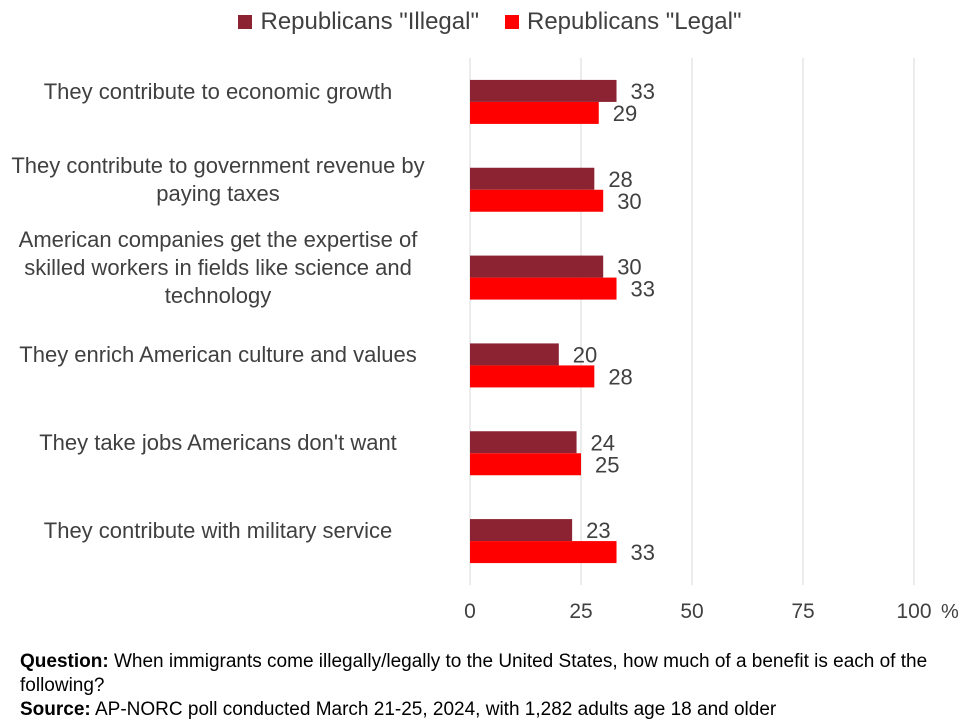 The width and height of the screenshot is (980, 722). I want to click on category-label-line: They contribute to government revenue by, so click(218, 165).